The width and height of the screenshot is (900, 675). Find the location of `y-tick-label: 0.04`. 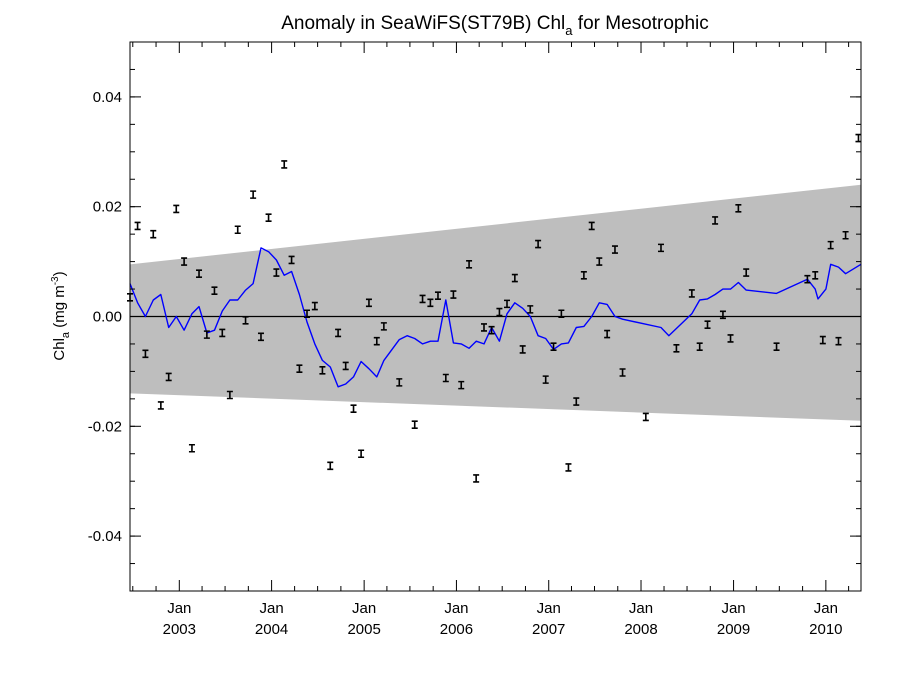

y-tick-label: 0.04 is located at coordinates (107, 97).